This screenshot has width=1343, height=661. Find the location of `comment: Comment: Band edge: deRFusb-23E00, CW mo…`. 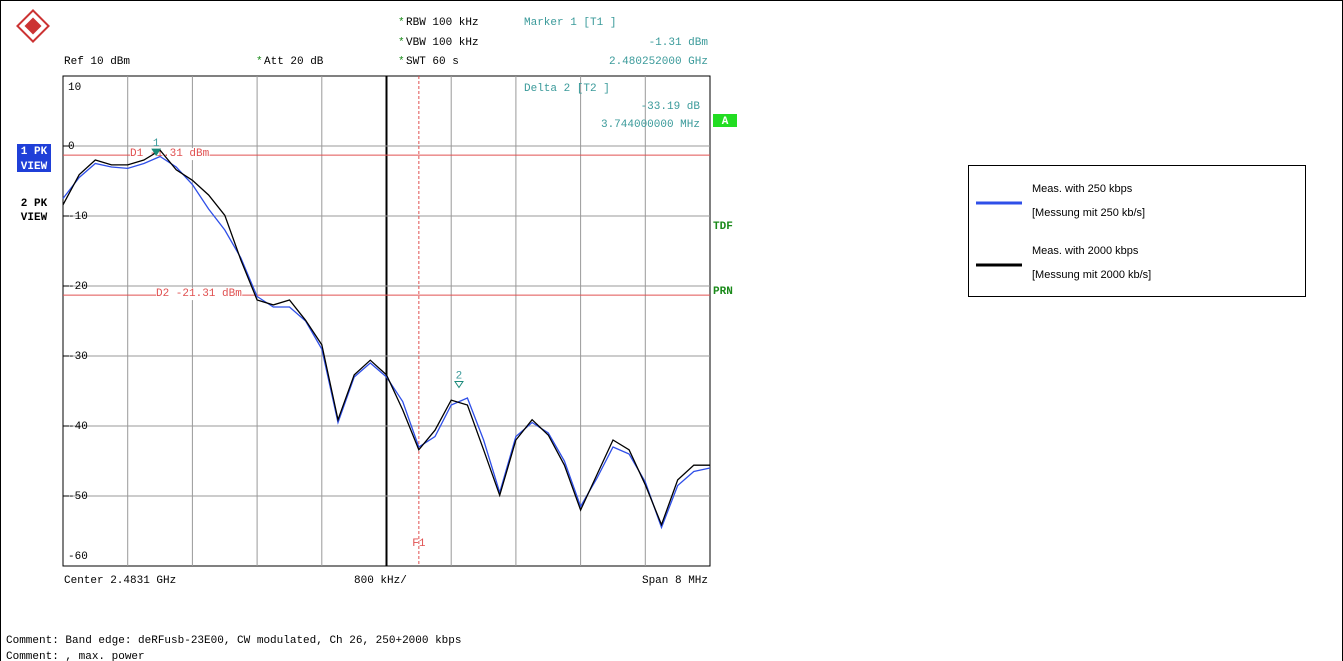

comment: Comment: Band edge: deRFusb-23E00, CW mo… is located at coordinates (233, 641).